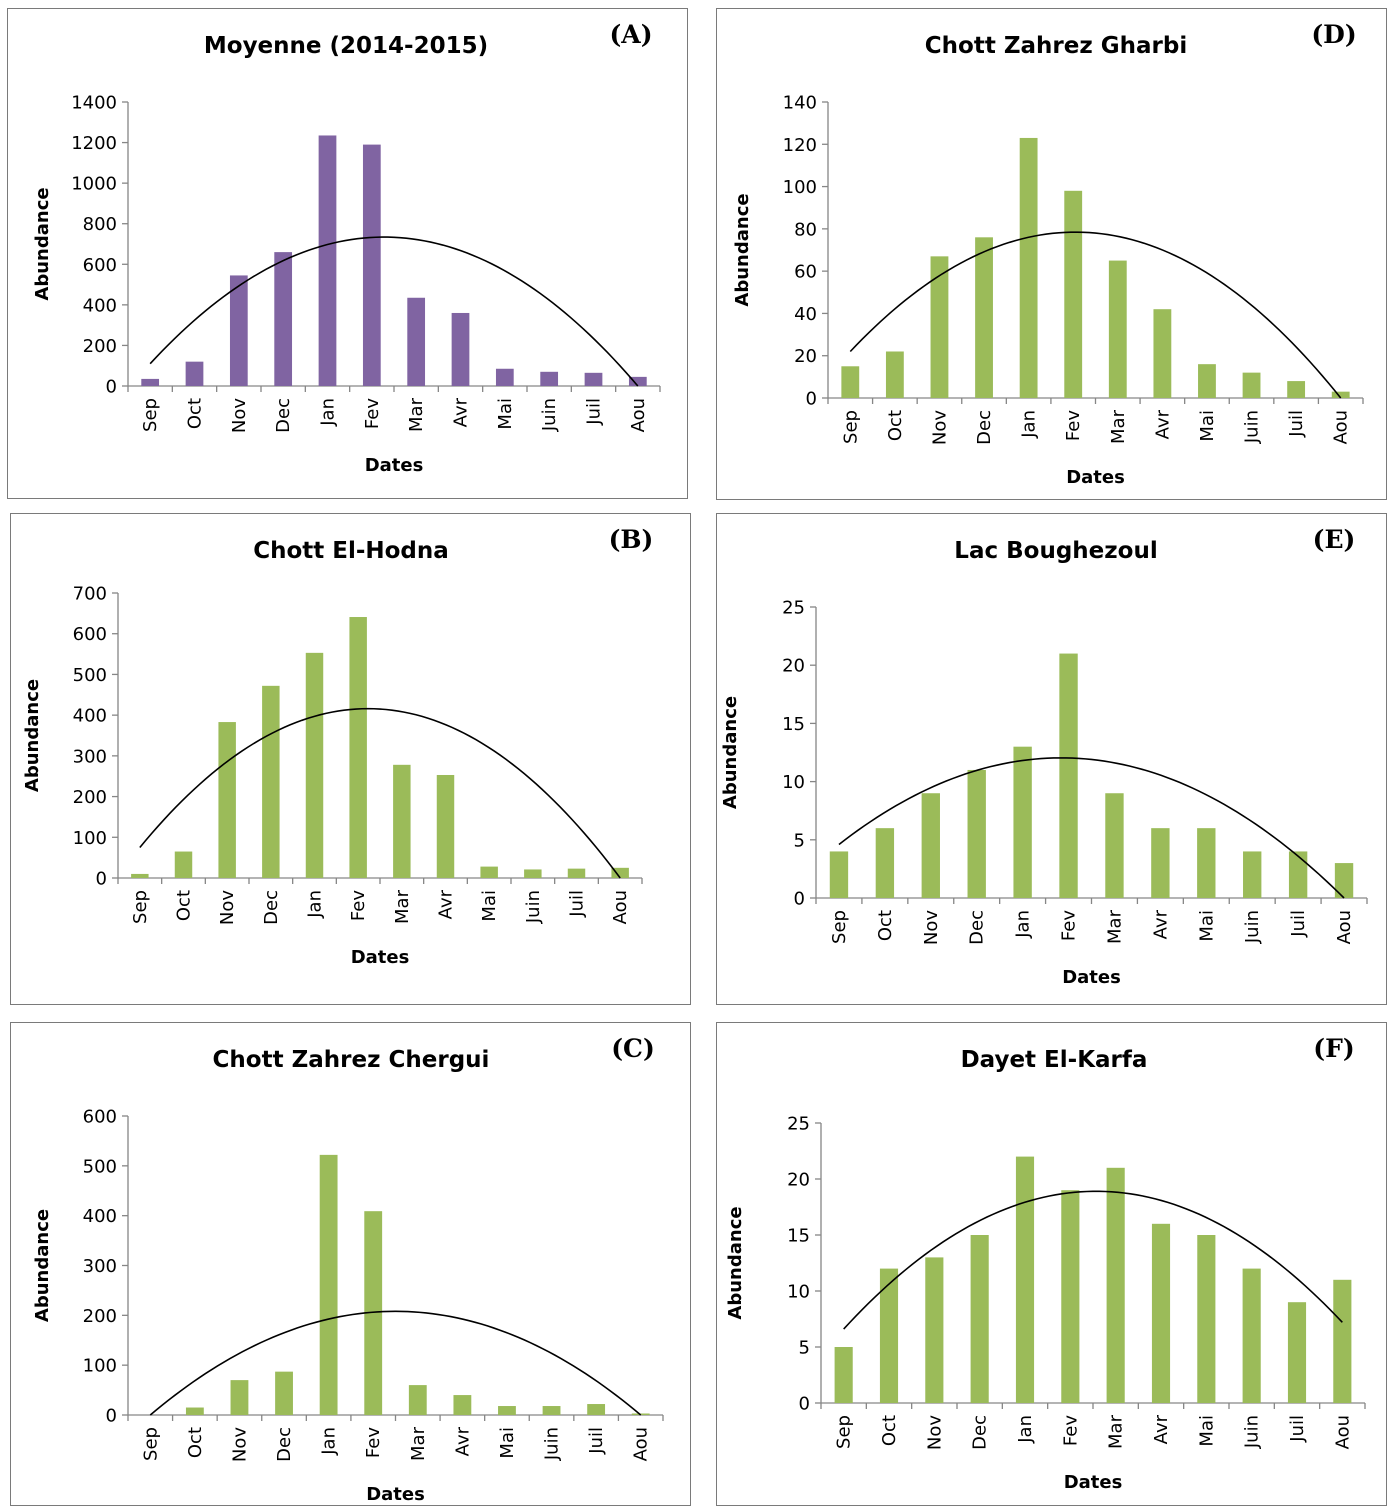  What do you see at coordinates (633, 1048) in the screenshot?
I see `panel-label: (C)` at bounding box center [633, 1048].